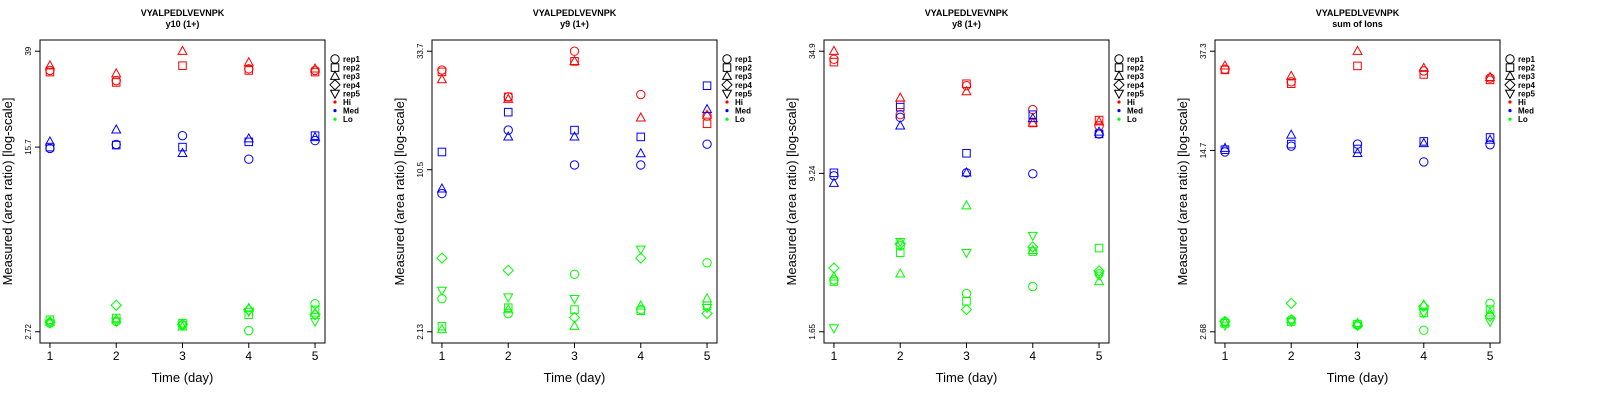  What do you see at coordinates (1203, 150) in the screenshot?
I see `y-tick-label: 14.7` at bounding box center [1203, 150].